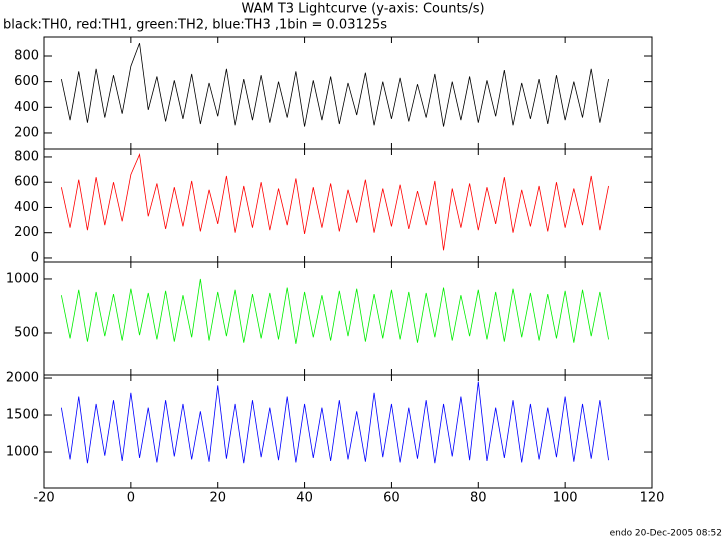 This screenshot has width=724, height=539. Describe the element at coordinates (22, 378) in the screenshot. I see `y-tick-label: 2000` at that location.